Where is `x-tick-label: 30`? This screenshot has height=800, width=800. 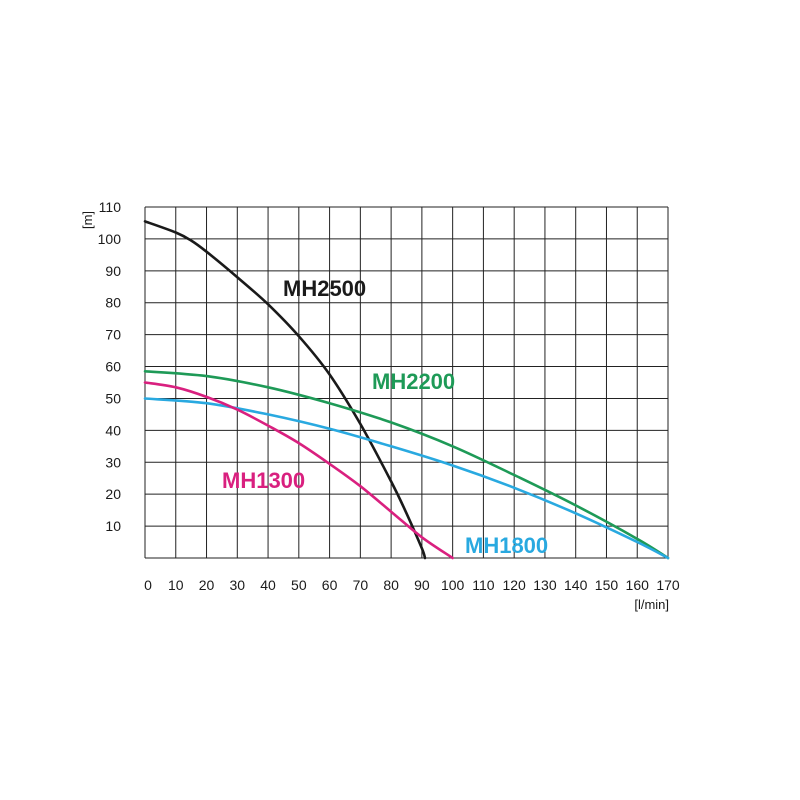 x-tick-label: 30 is located at coordinates (238, 585).